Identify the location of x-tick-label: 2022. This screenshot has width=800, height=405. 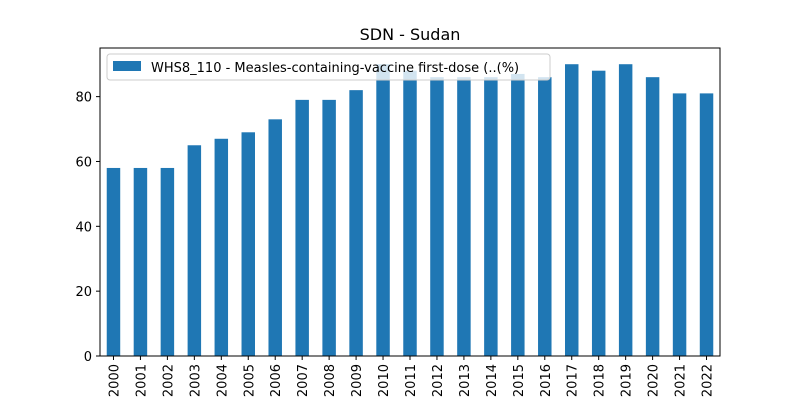
(708, 380).